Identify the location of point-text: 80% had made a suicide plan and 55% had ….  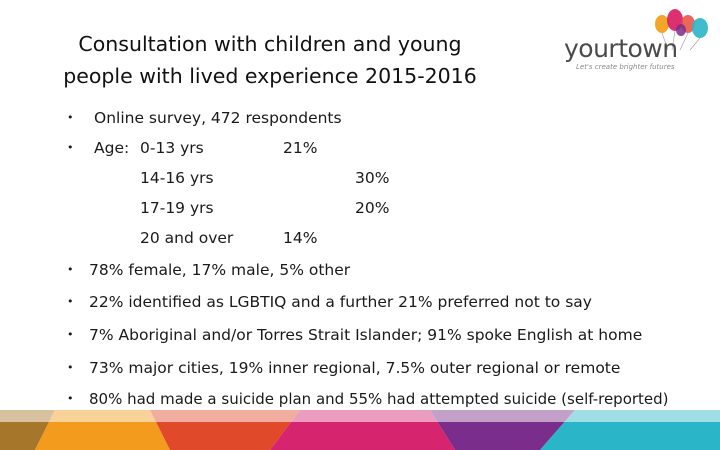
(379, 399).